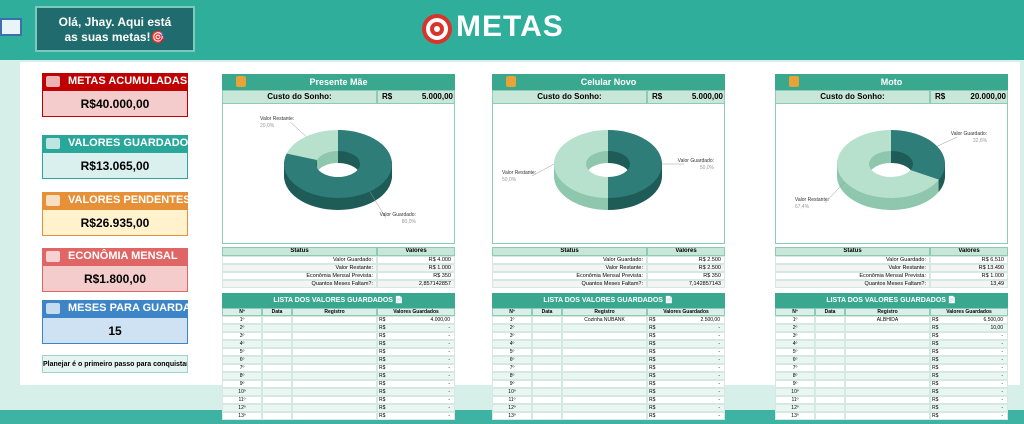  I want to click on donut-value-label: 50,0%, so click(509, 180).